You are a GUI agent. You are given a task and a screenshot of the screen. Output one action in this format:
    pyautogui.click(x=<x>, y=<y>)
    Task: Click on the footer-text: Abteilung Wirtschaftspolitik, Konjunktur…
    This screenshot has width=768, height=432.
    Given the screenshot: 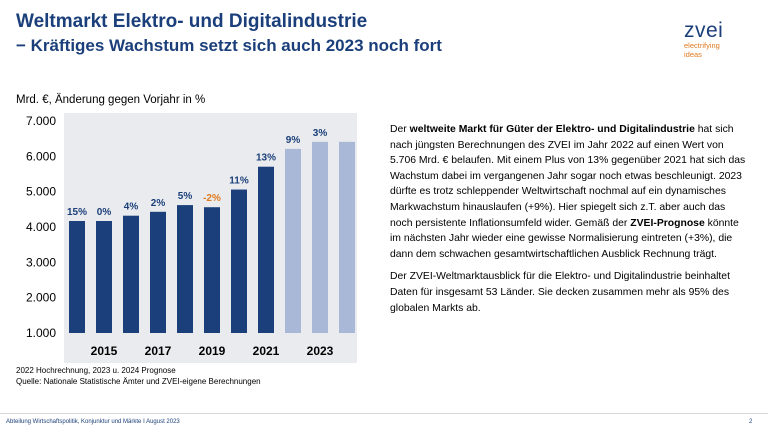 What is the action you would take?
    pyautogui.click(x=93, y=422)
    